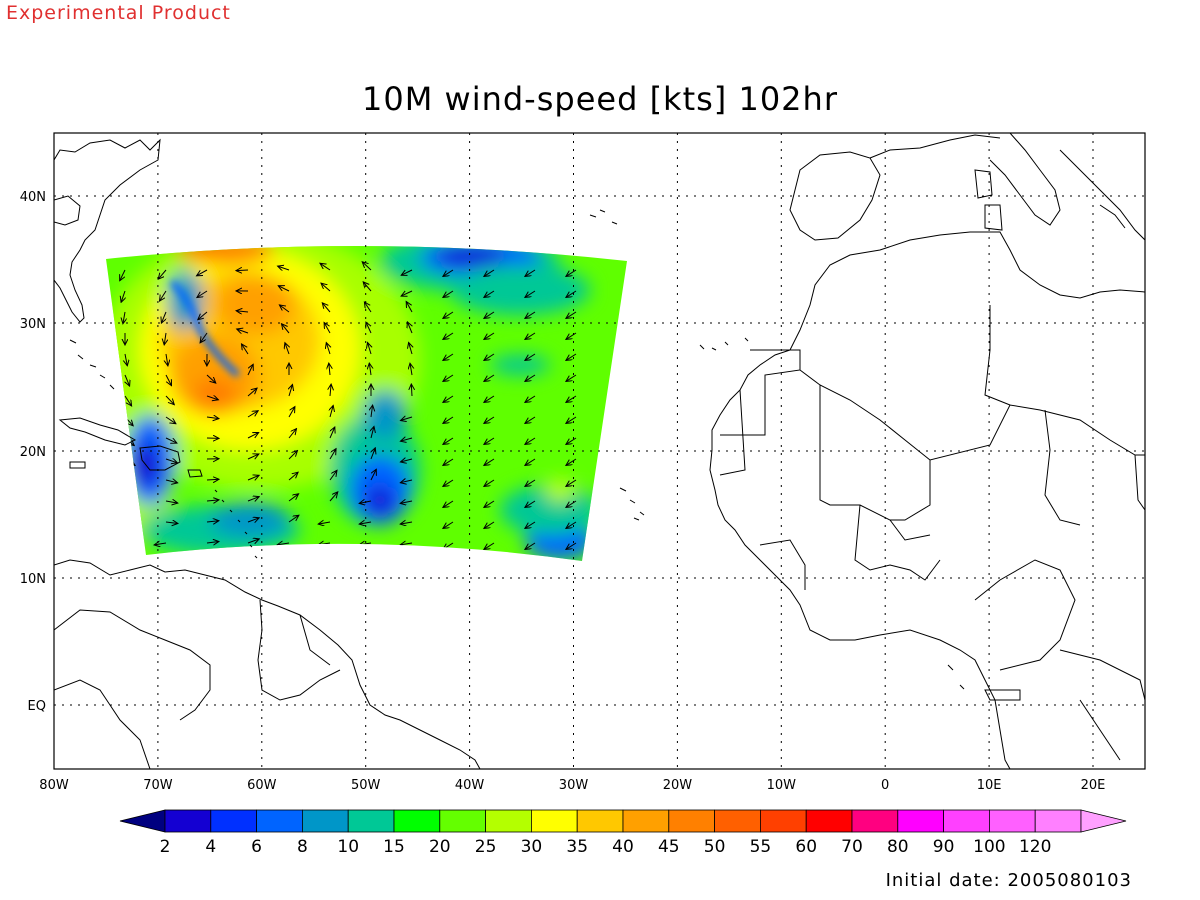 The width and height of the screenshot is (1200, 900). I want to click on initial-date-label: Initial date: 2005080103, so click(1008, 880).